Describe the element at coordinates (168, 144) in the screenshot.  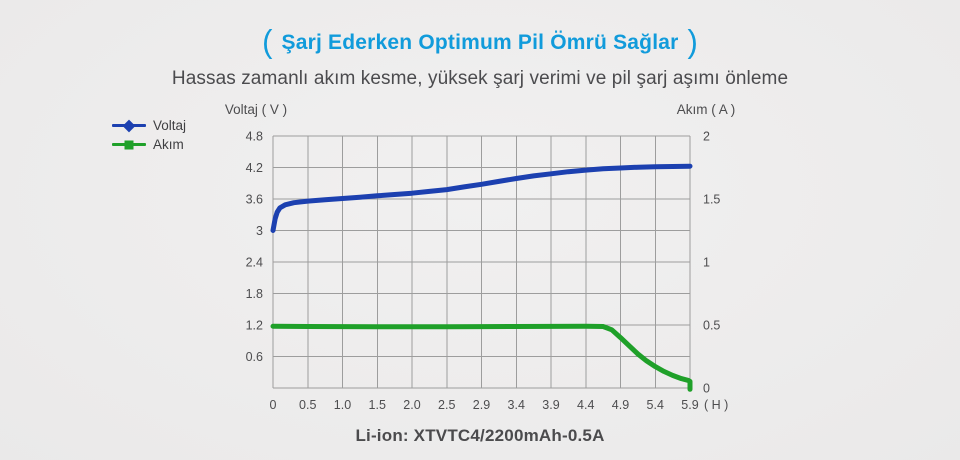
I see `current-legend-label: Akım` at that location.